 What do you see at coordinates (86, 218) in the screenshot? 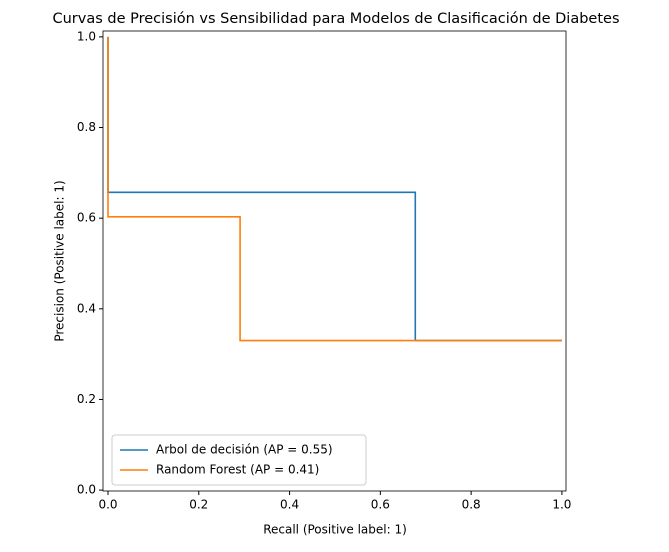
I see `y-tick-label: 0.6` at bounding box center [86, 218].